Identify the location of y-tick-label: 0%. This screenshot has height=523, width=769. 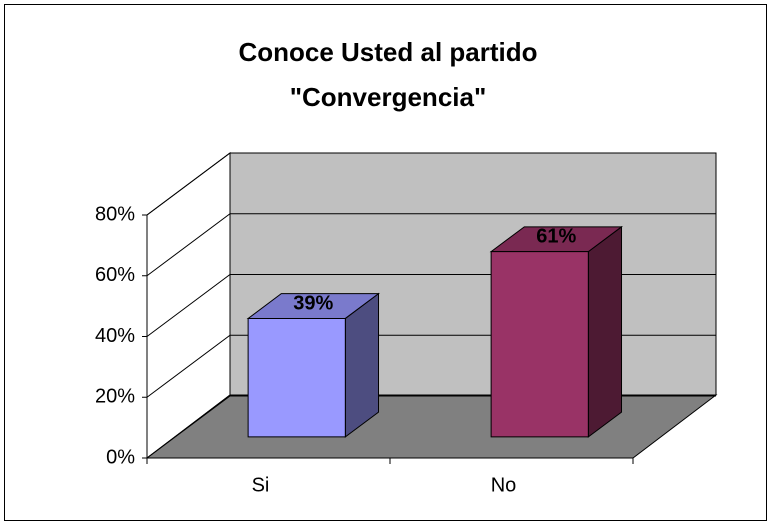
(120, 457).